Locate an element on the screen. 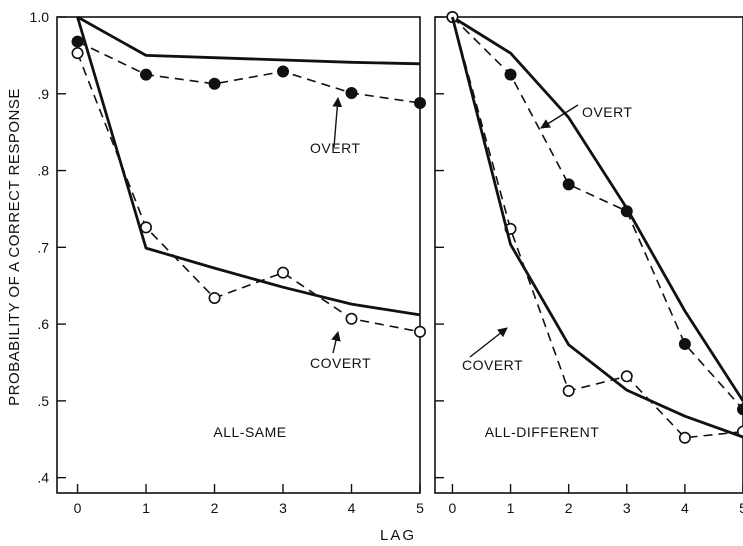 Image resolution: width=743 pixels, height=546 pixels. series-overt-data-line is located at coordinates (249, 72).